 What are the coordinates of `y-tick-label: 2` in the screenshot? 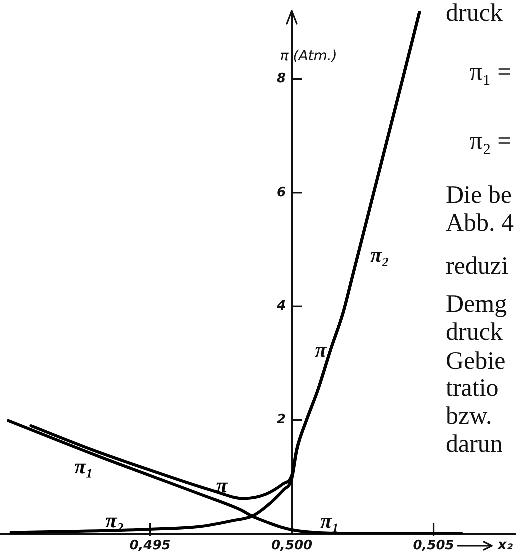 It's located at (281, 420).